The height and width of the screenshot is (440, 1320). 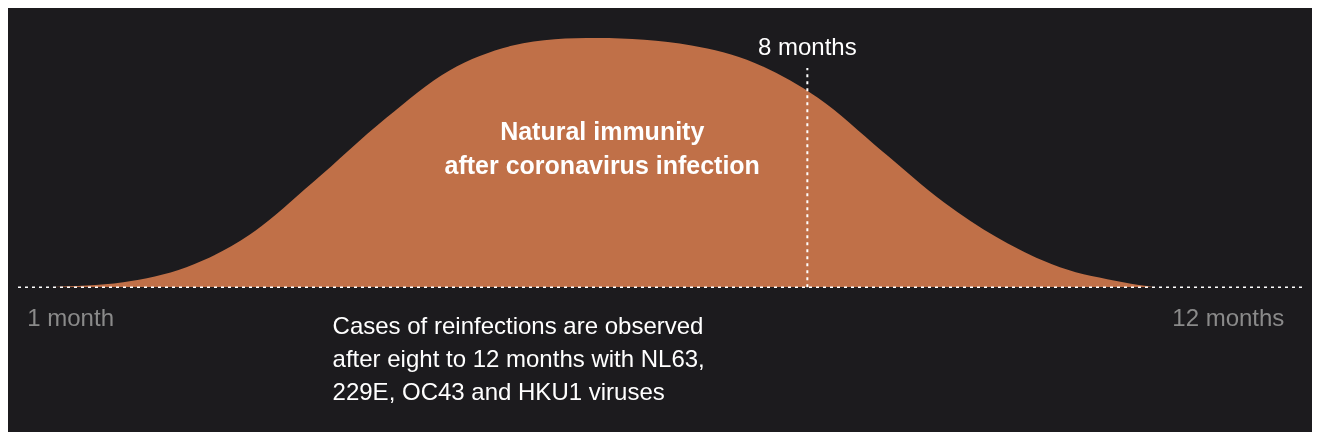 What do you see at coordinates (518, 358) in the screenshot?
I see `text: Cases of reinfections are observed after eight to 12 months with NL63, 229E, OC43 and HKU1 viruses` at bounding box center [518, 358].